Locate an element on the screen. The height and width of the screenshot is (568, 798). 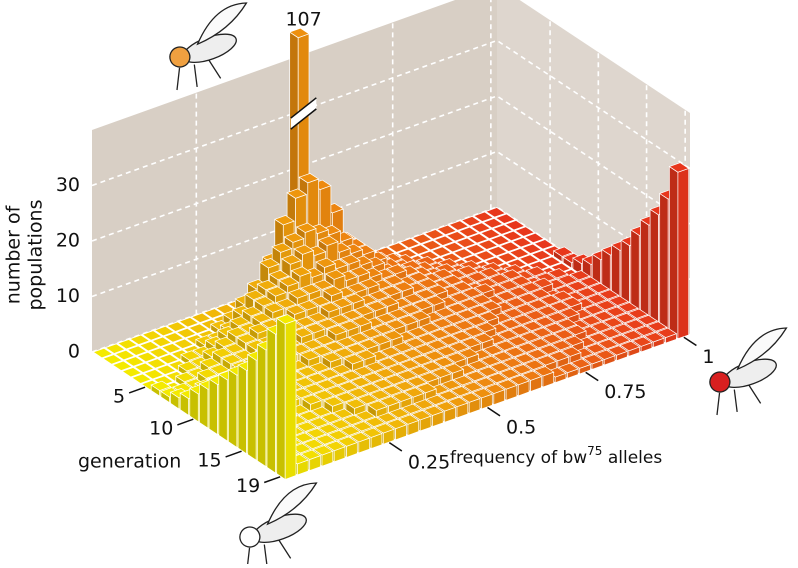
bar-side is located at coordinates (271, 400).